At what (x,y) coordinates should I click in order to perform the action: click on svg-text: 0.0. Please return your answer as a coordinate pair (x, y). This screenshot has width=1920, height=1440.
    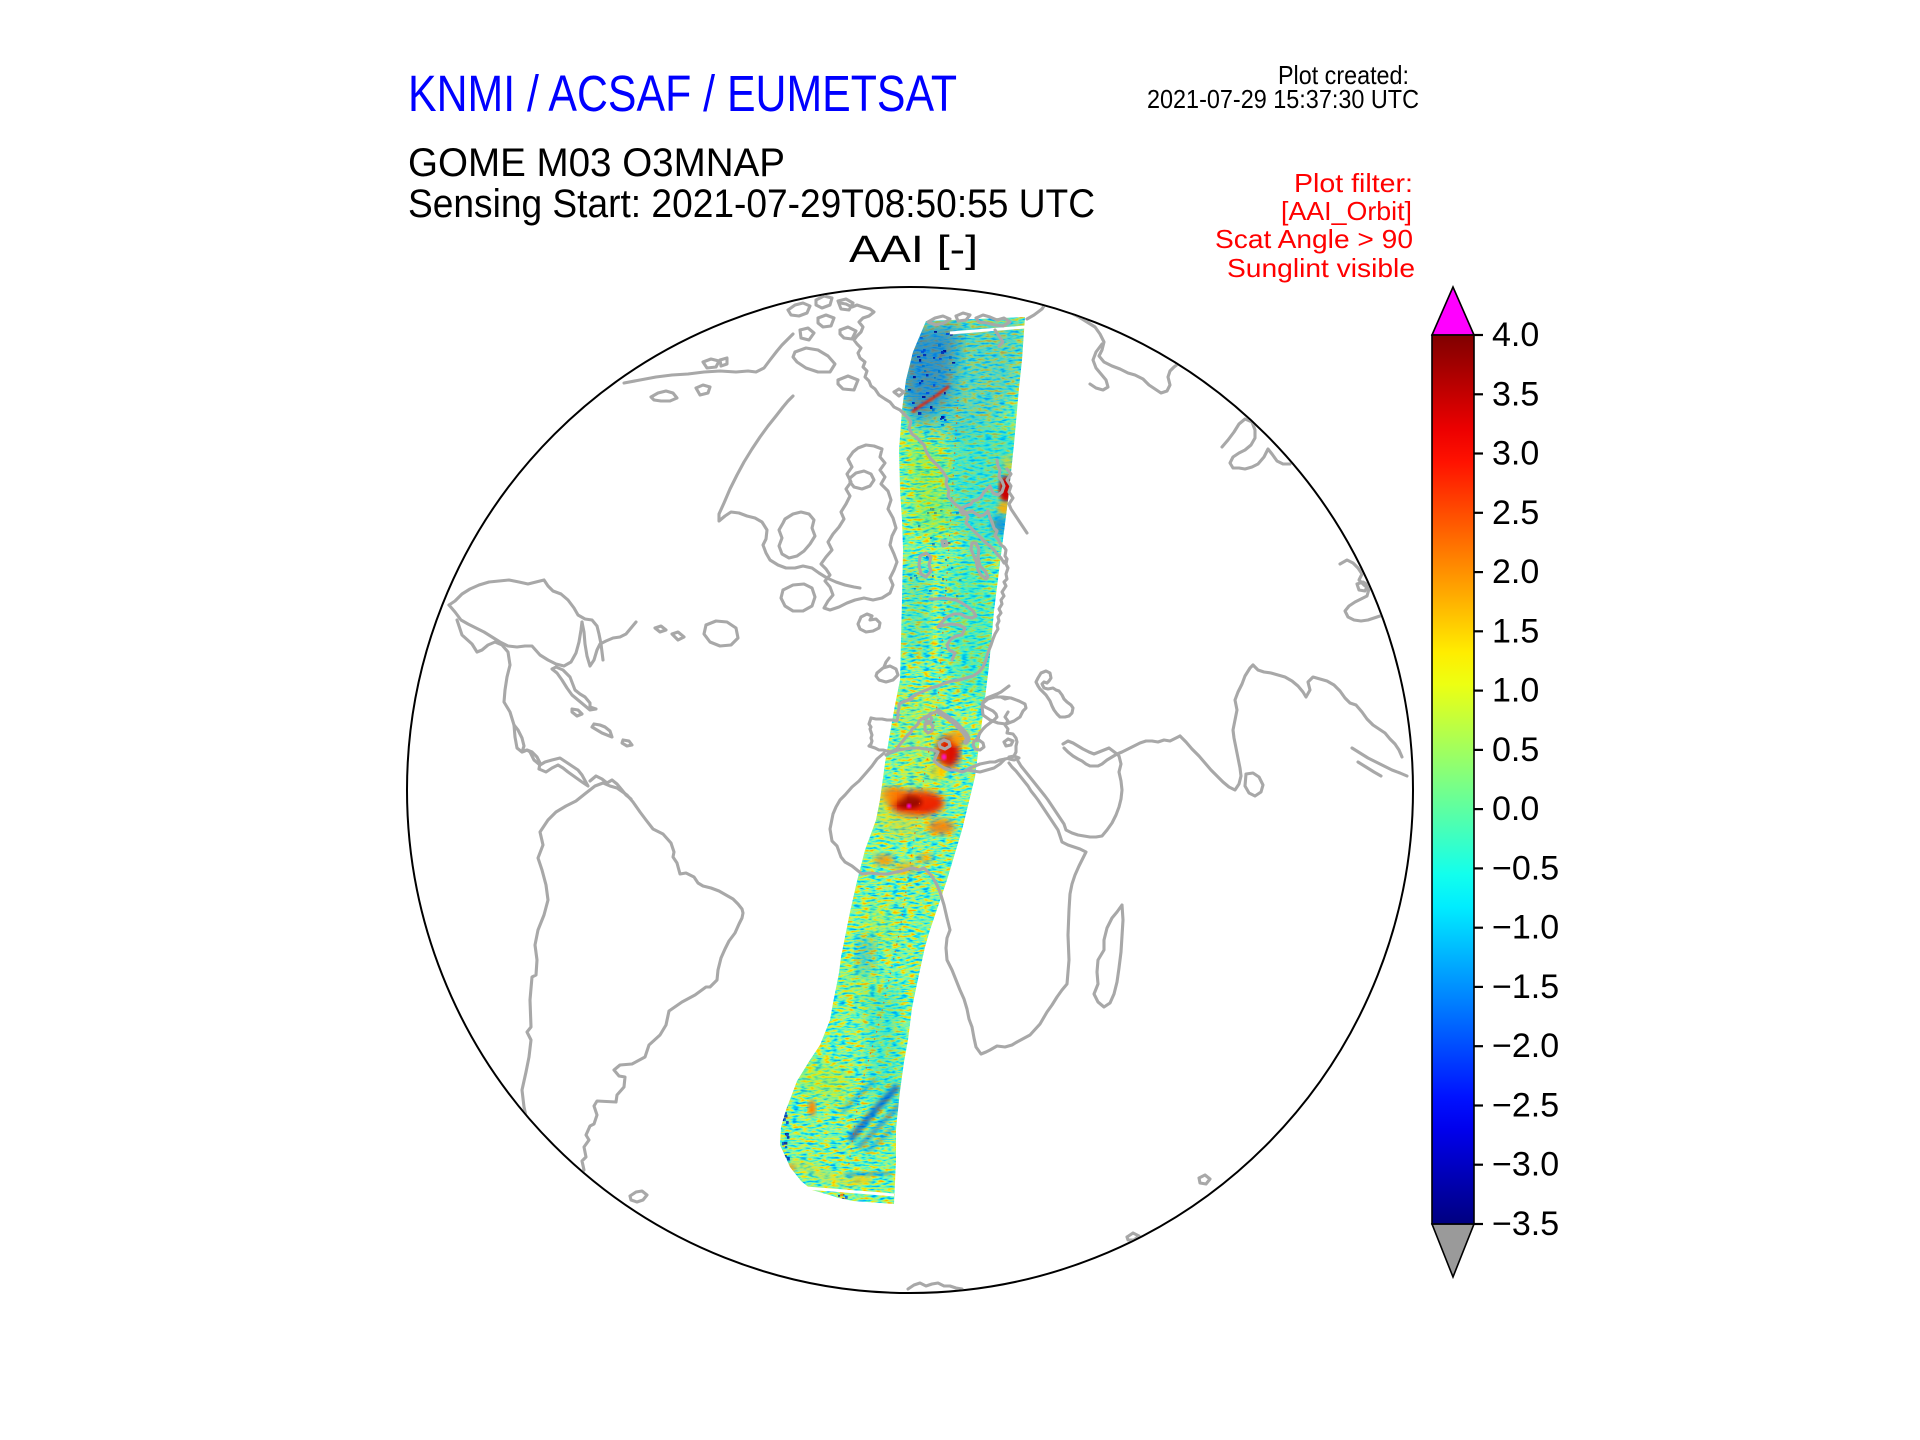
    Looking at the image, I should click on (1515, 809).